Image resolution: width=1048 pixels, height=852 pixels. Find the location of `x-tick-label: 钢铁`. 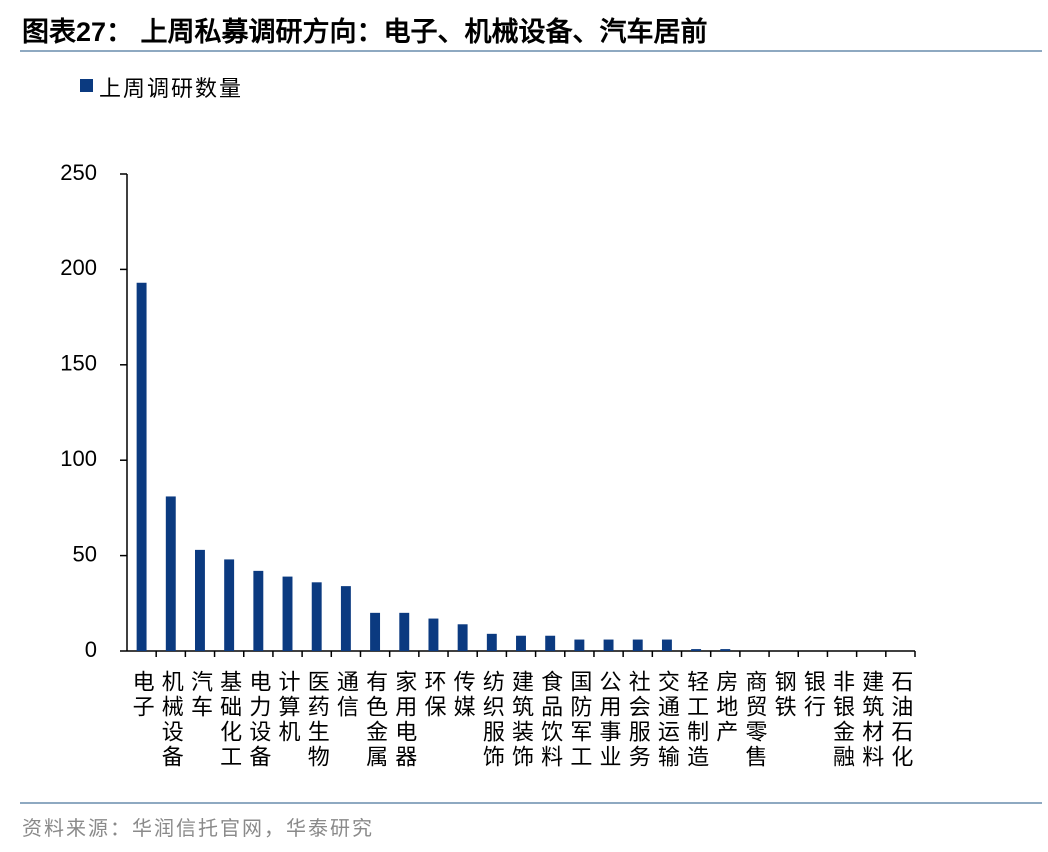

x-tick-label: 钢铁 is located at coordinates (784, 695).